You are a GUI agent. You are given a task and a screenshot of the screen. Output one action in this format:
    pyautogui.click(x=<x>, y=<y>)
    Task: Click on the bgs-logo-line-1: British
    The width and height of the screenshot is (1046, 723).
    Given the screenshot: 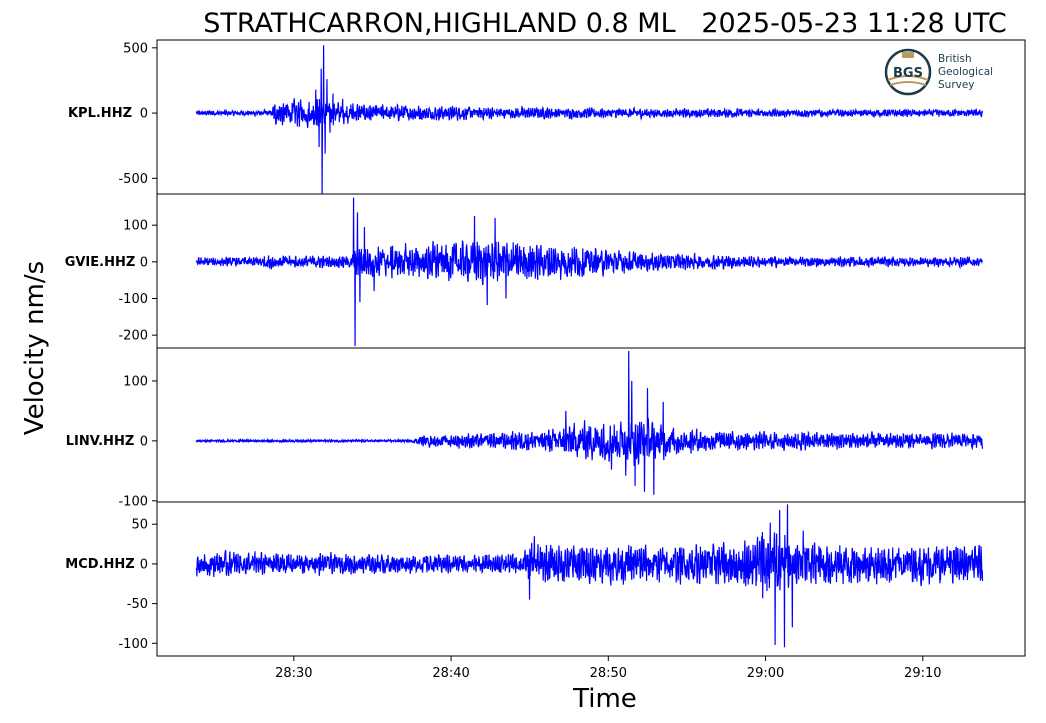 What is the action you would take?
    pyautogui.click(x=955, y=59)
    